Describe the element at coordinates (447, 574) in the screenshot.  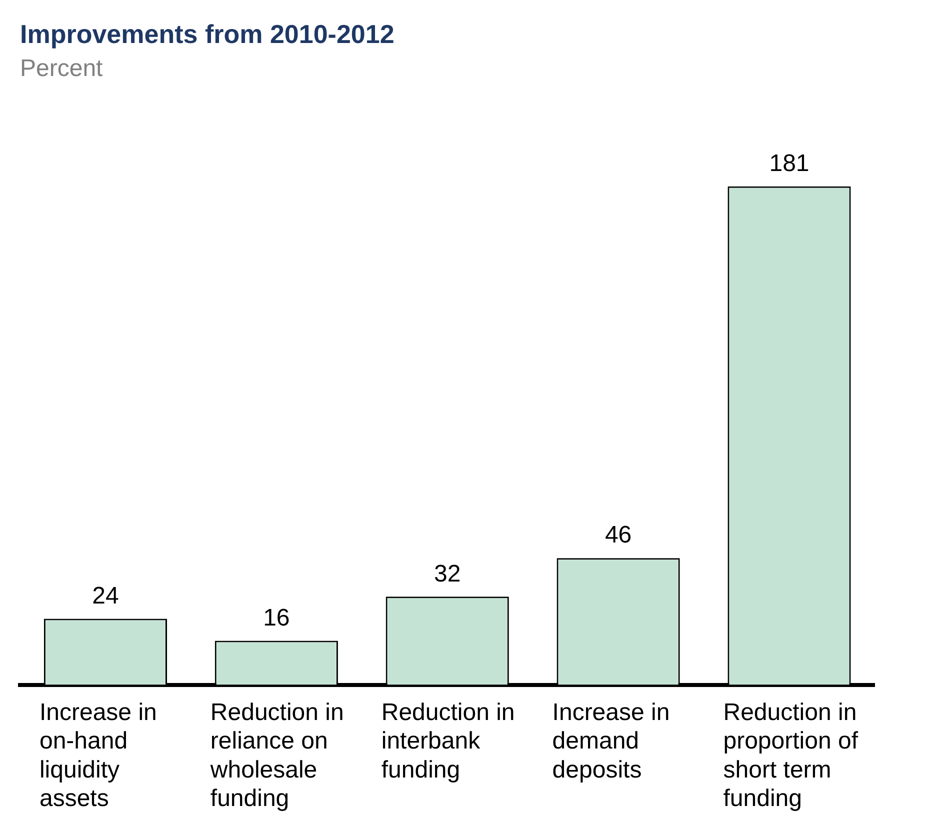
I see `data-label: 32` at that location.